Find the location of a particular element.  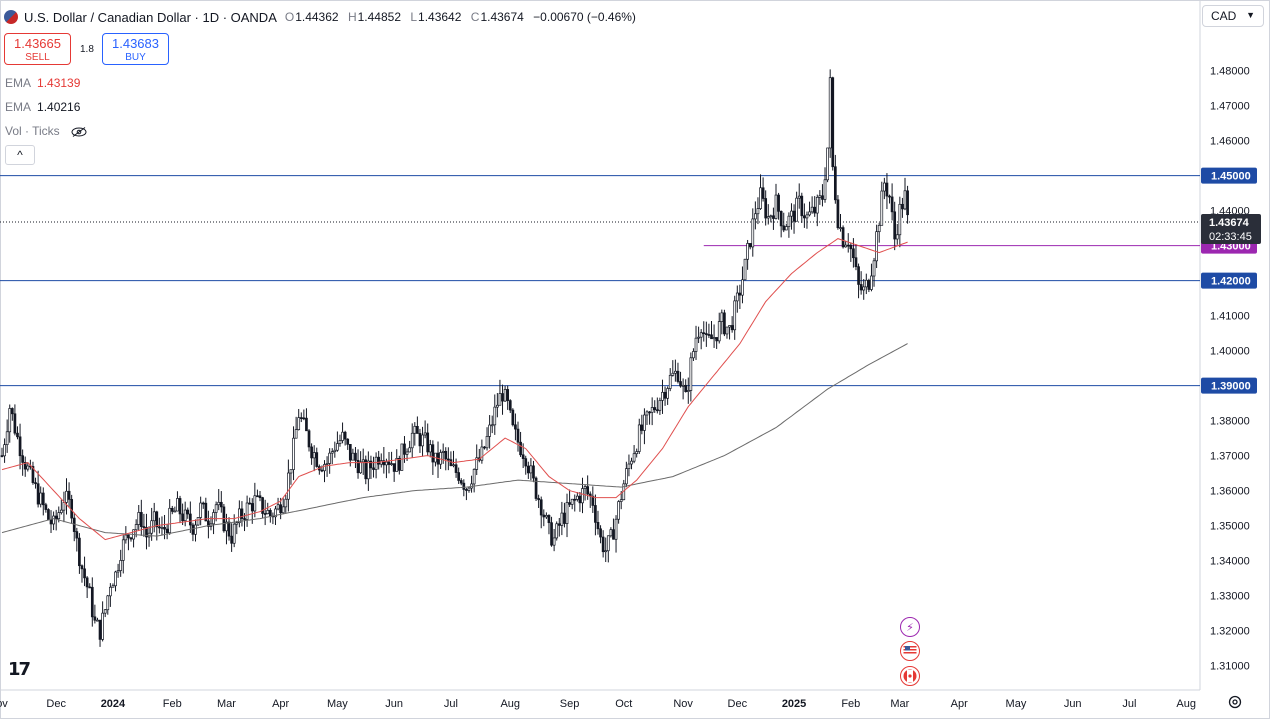

price-tick-label: 1.47000 is located at coordinates (1230, 107).